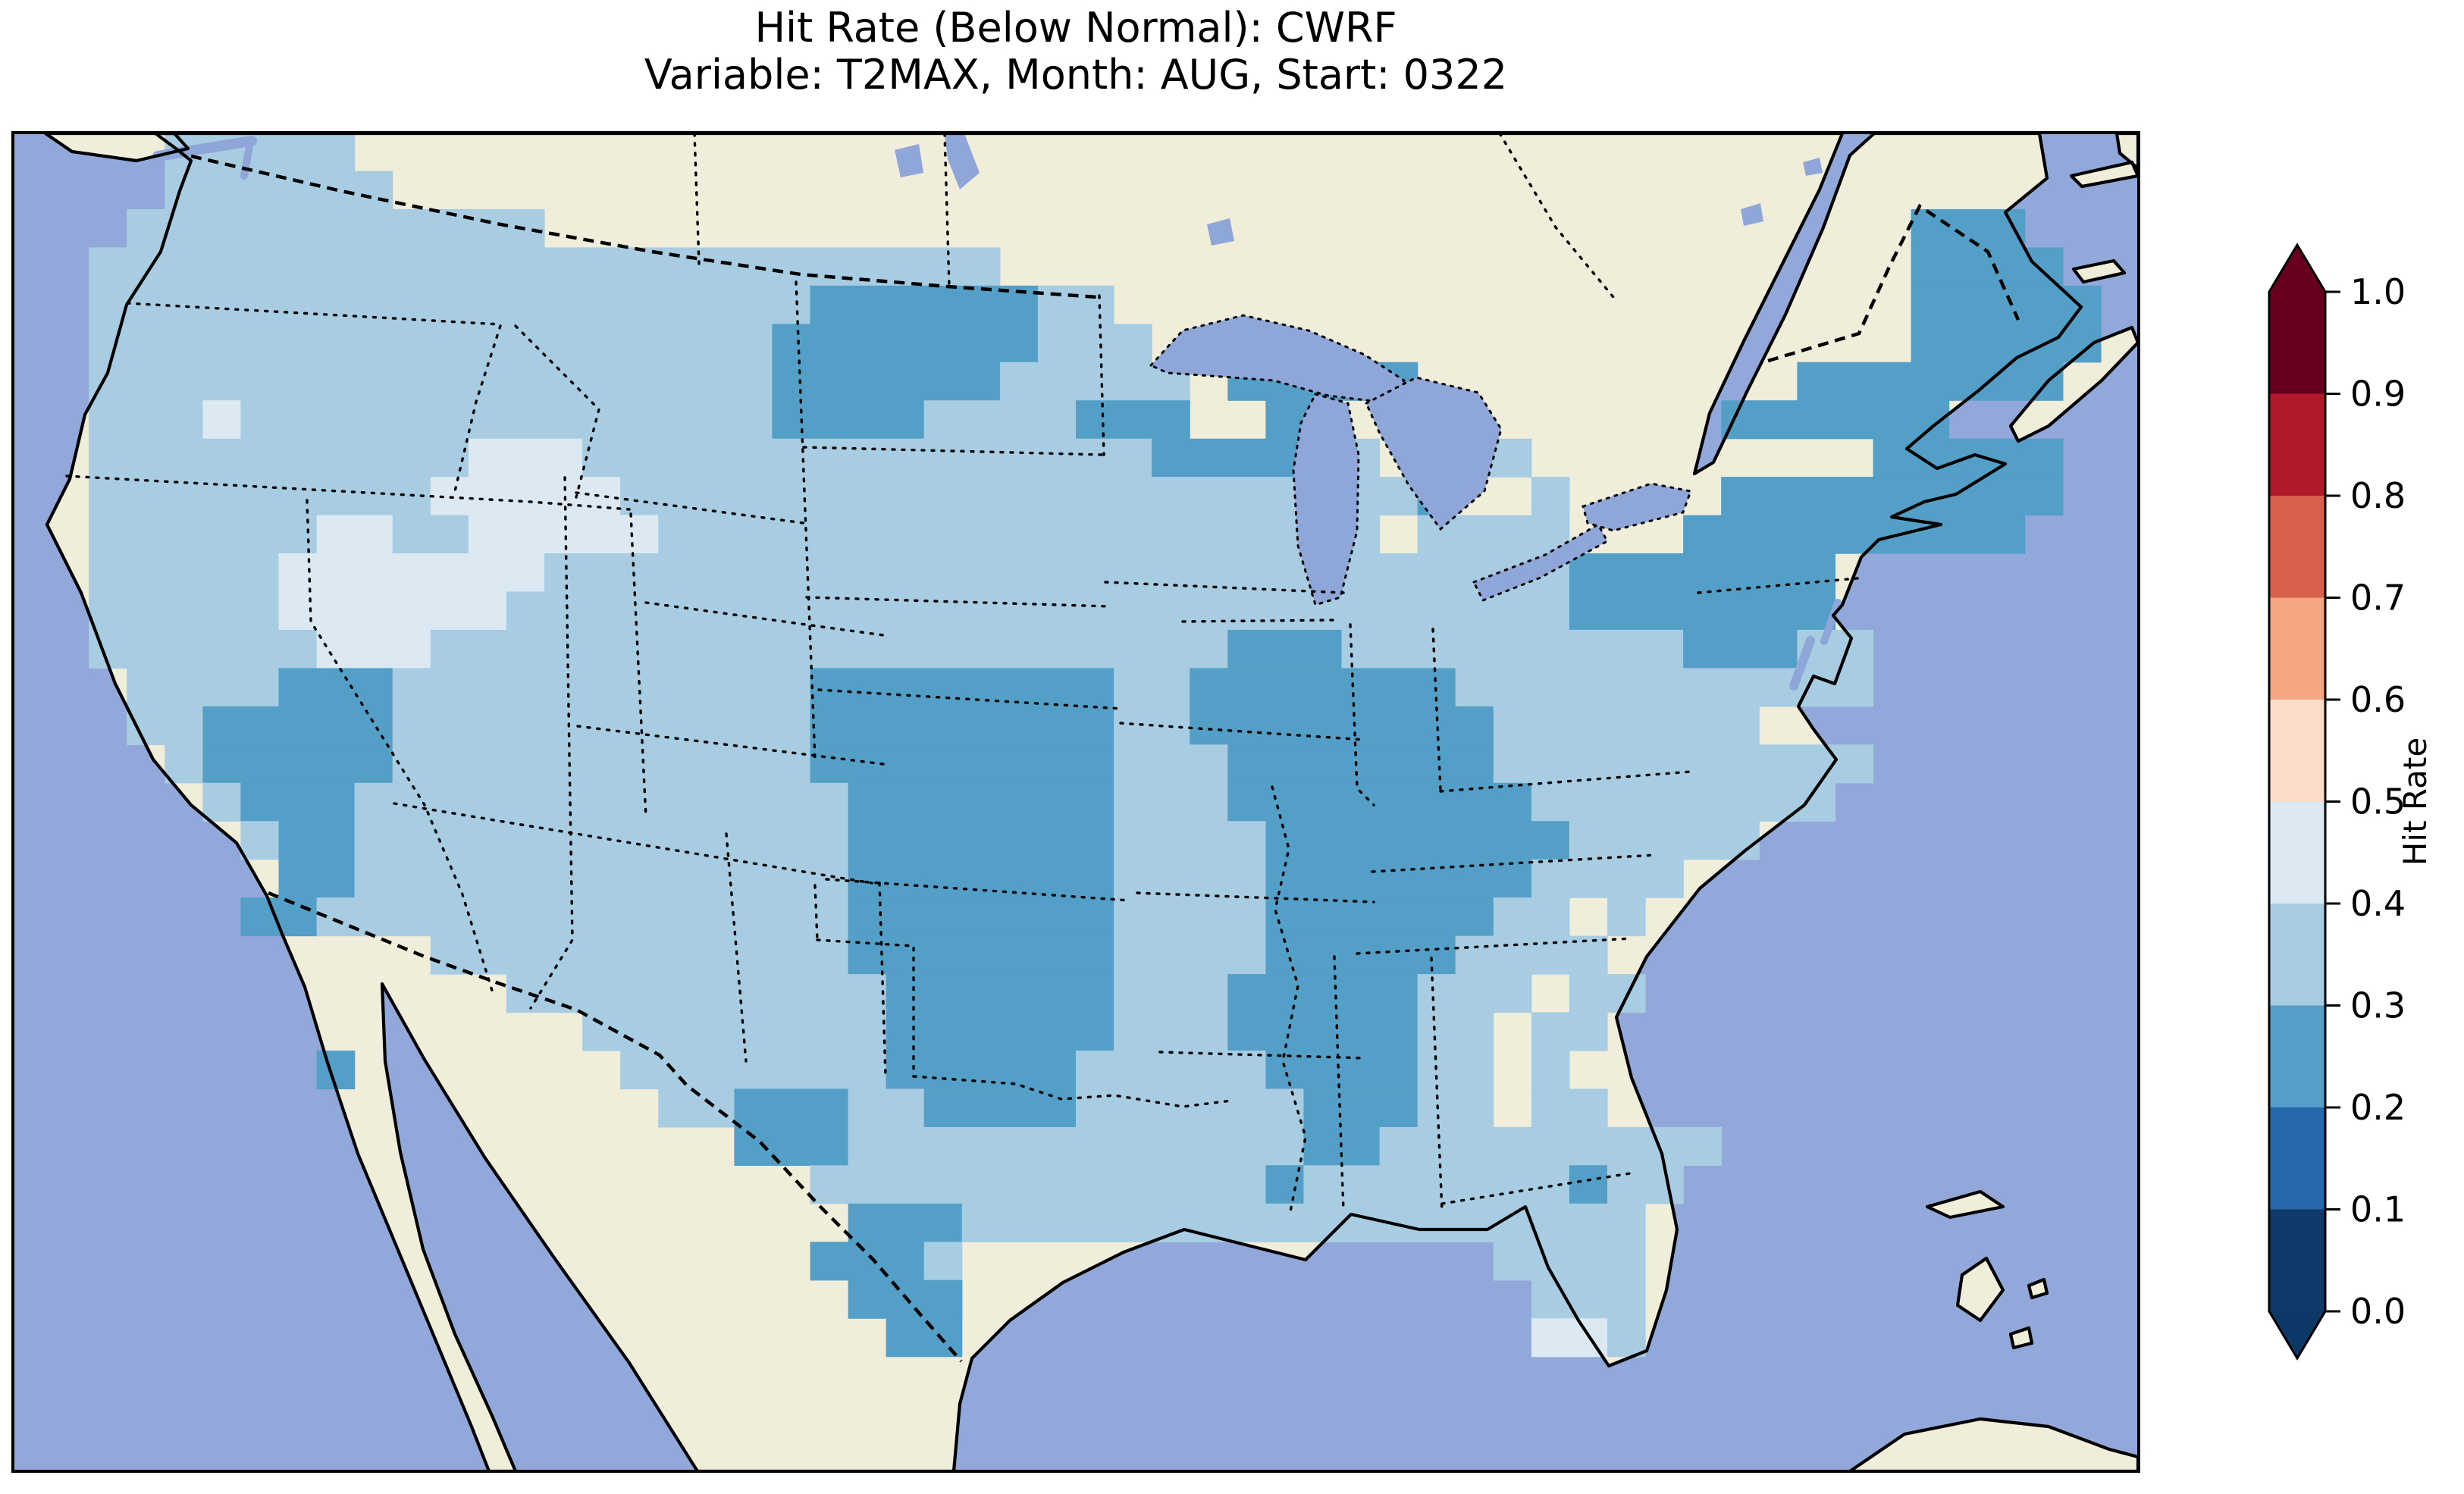 The image size is (2464, 1494). I want to click on colorbar-tick-label: 0.4, so click(2378, 903).